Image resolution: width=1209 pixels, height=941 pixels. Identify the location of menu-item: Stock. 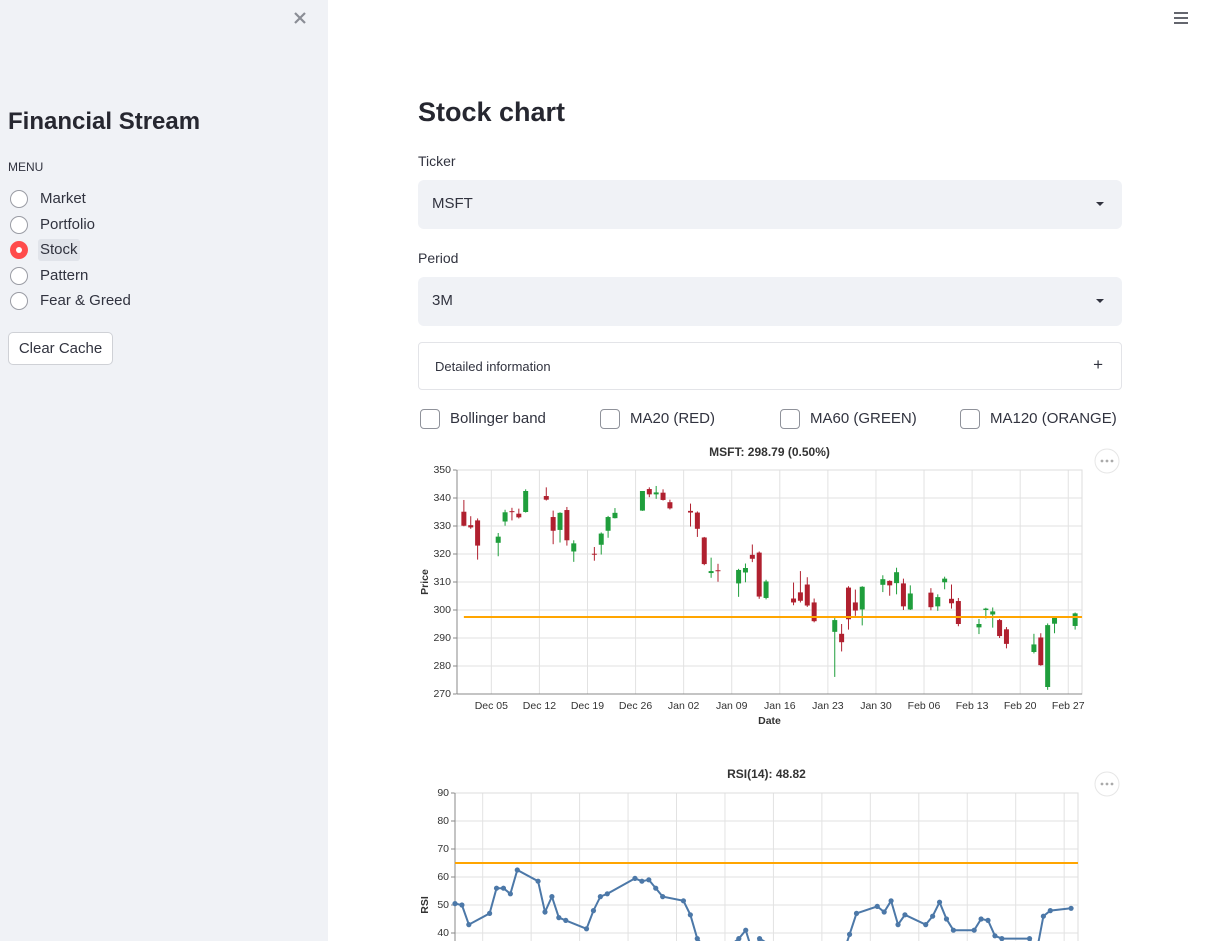
(59, 250).